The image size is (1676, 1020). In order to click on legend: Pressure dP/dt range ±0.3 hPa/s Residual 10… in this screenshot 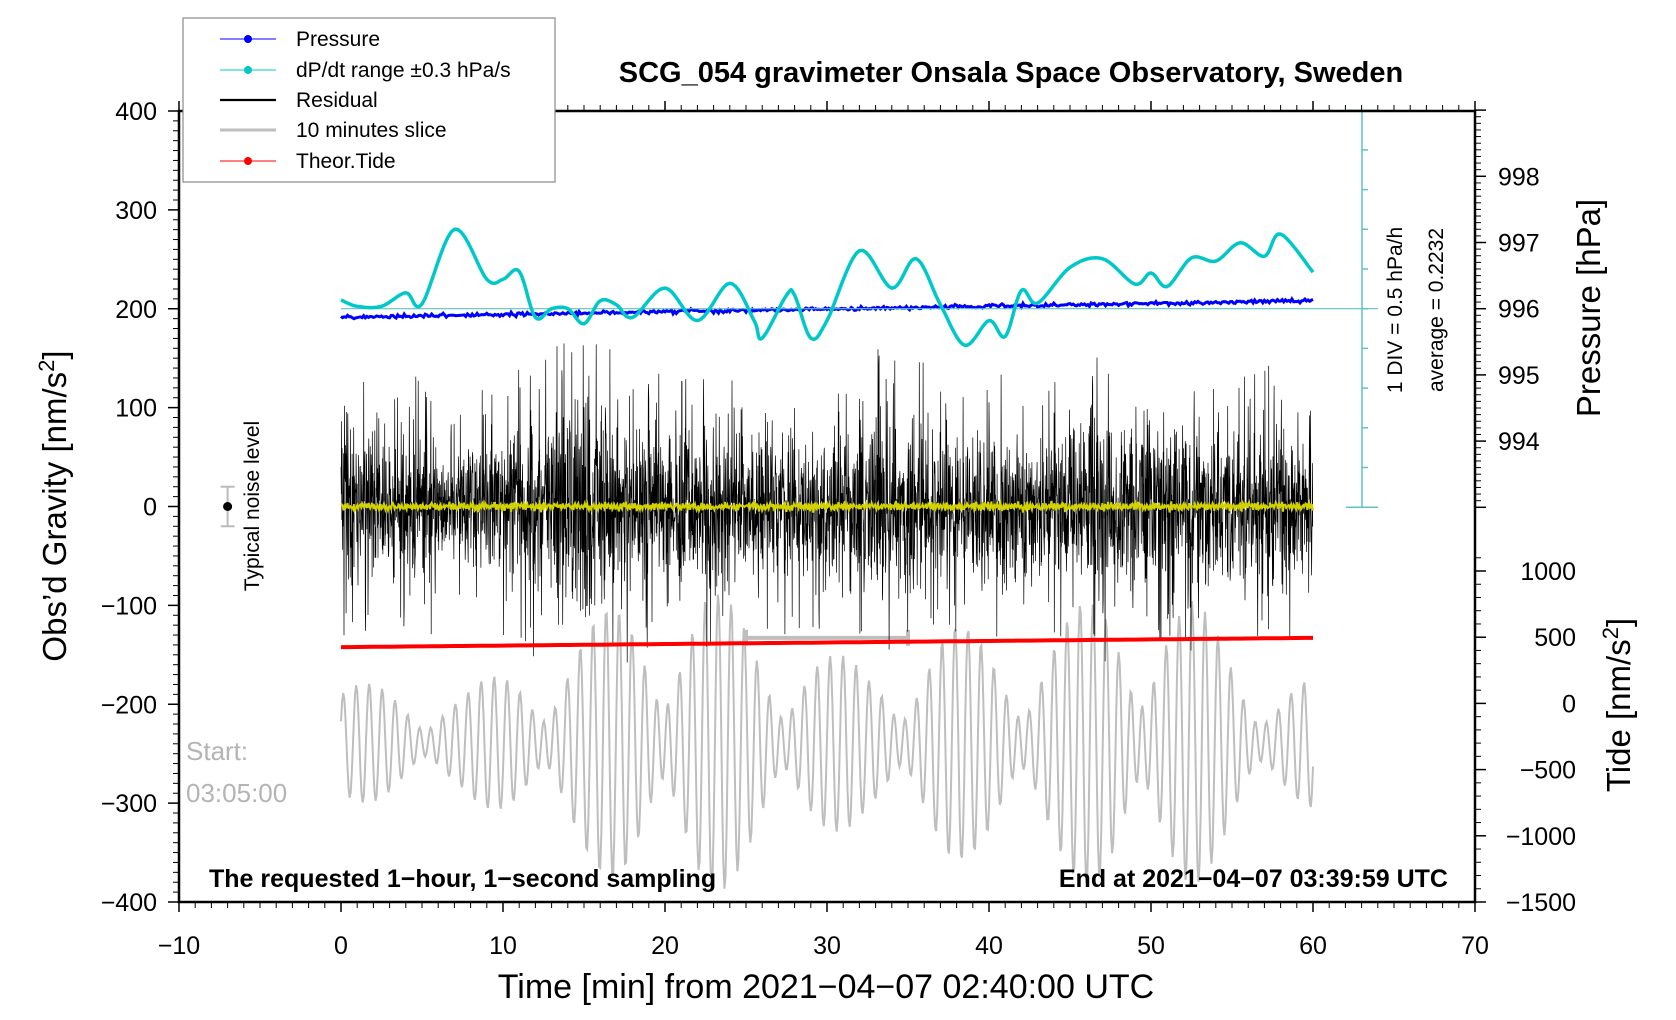, I will do `click(369, 100)`.